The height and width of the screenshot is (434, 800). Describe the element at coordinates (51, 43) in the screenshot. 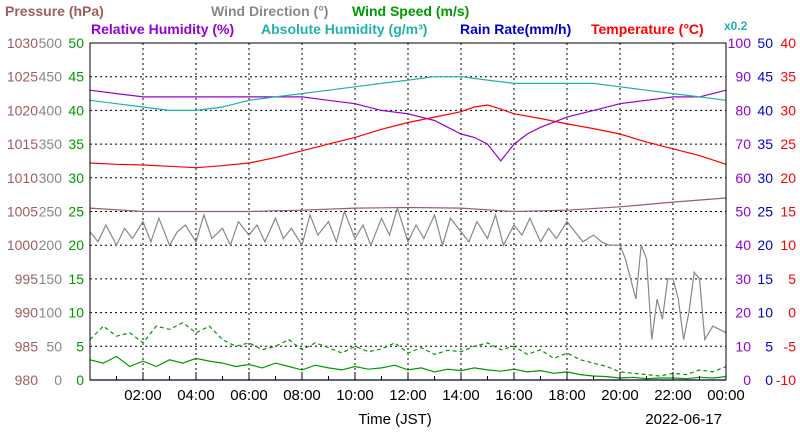

I see `wind_direction-tick-label: 500` at that location.